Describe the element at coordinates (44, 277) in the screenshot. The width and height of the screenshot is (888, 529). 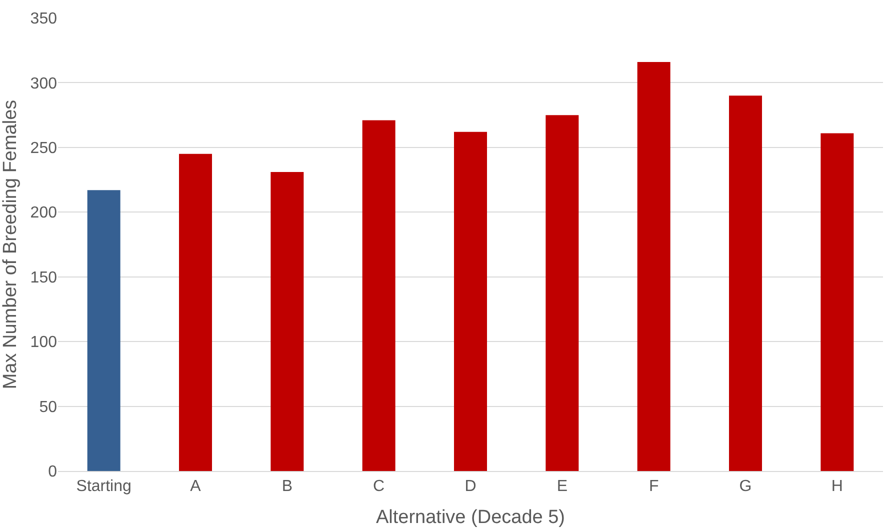
I see `y-tick-label: 150` at that location.